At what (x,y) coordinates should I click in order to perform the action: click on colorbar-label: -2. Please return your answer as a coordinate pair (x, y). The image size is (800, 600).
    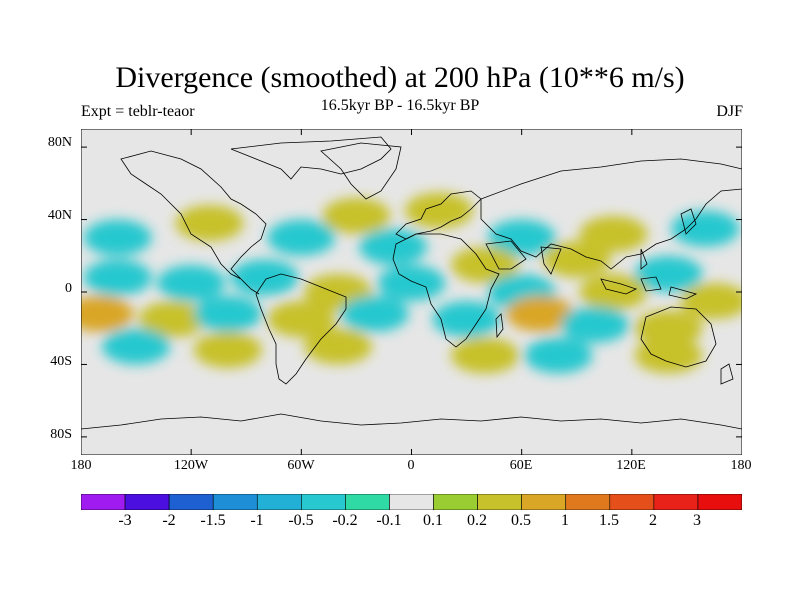
    Looking at the image, I should click on (169, 520).